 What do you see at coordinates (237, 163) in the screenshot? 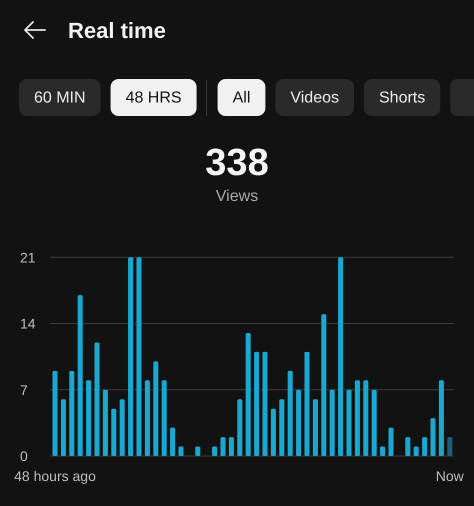
I see `text: 338` at bounding box center [237, 163].